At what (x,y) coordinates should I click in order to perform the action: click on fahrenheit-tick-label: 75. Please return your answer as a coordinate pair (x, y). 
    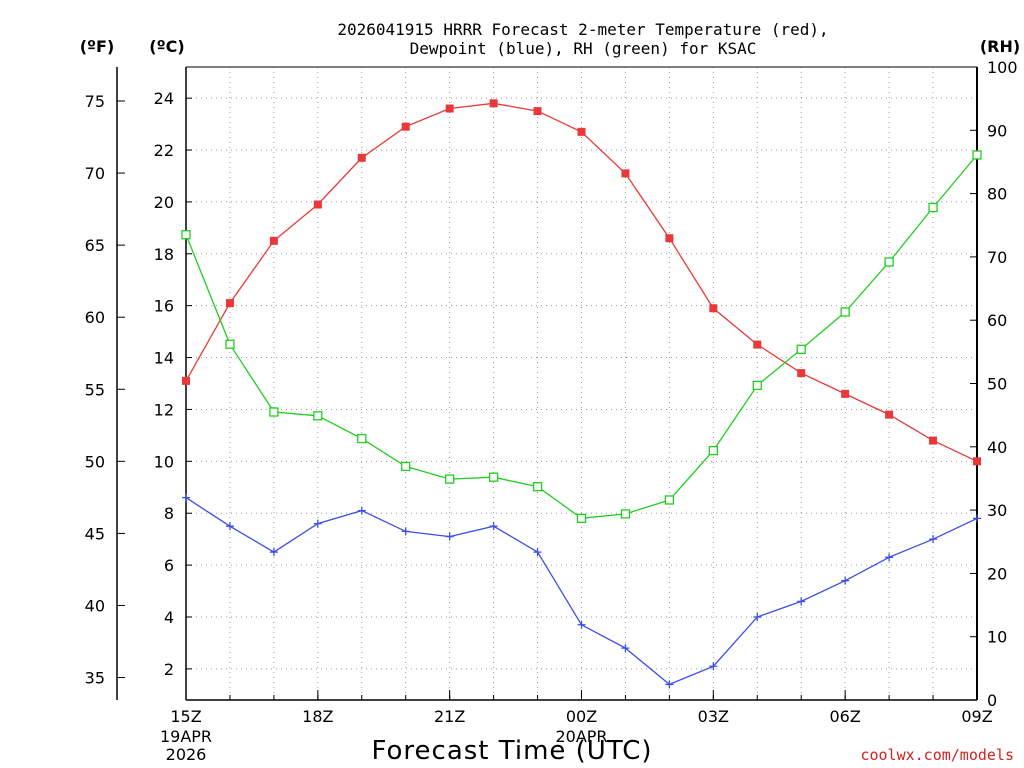
    Looking at the image, I should click on (95, 101).